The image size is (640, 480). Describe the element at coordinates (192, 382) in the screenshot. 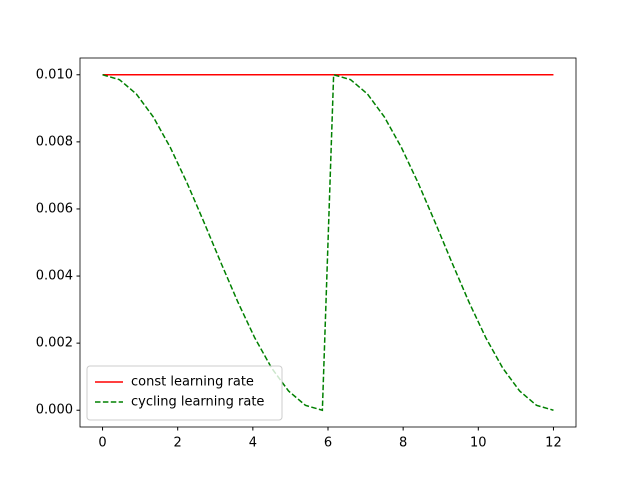

I see `legend-label: const learning rate` at that location.